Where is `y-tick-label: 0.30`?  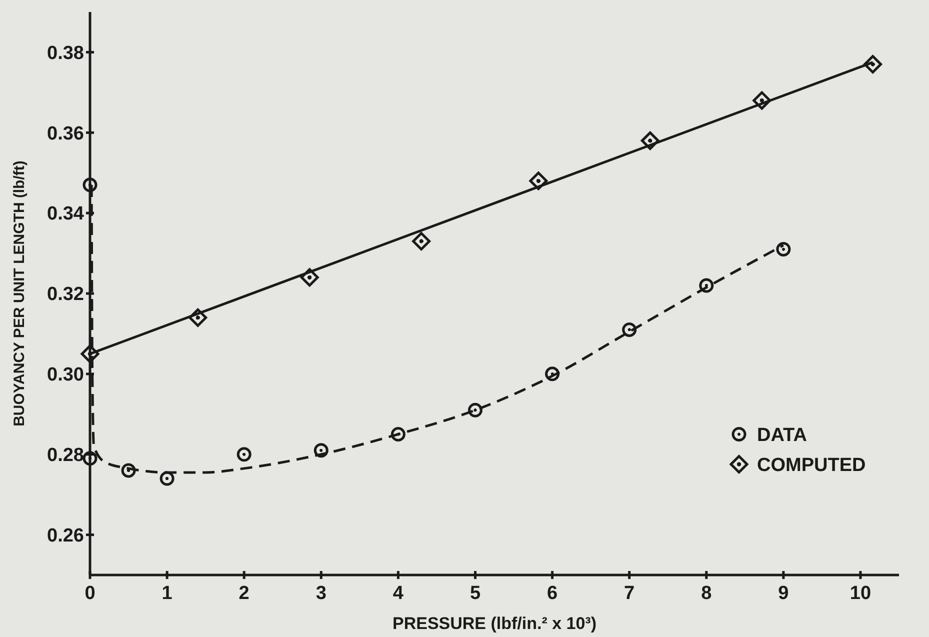
y-tick-label: 0.30 is located at coordinates (65, 375).